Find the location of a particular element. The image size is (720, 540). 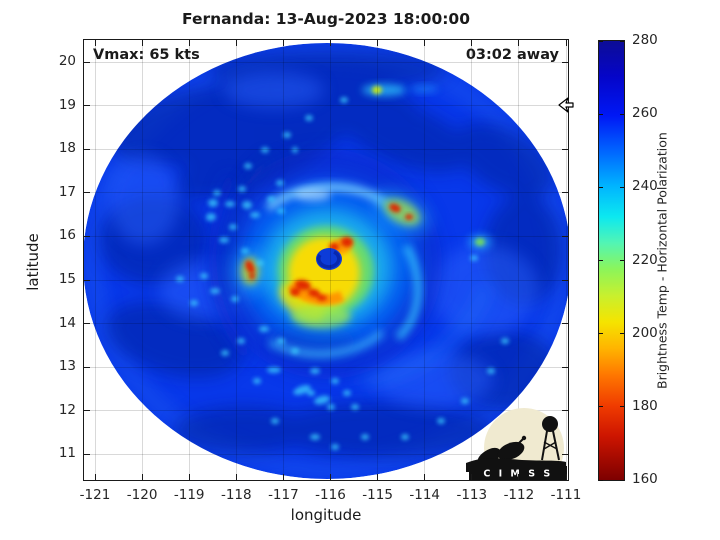

rainband-cells is located at coordinates (363, 188).